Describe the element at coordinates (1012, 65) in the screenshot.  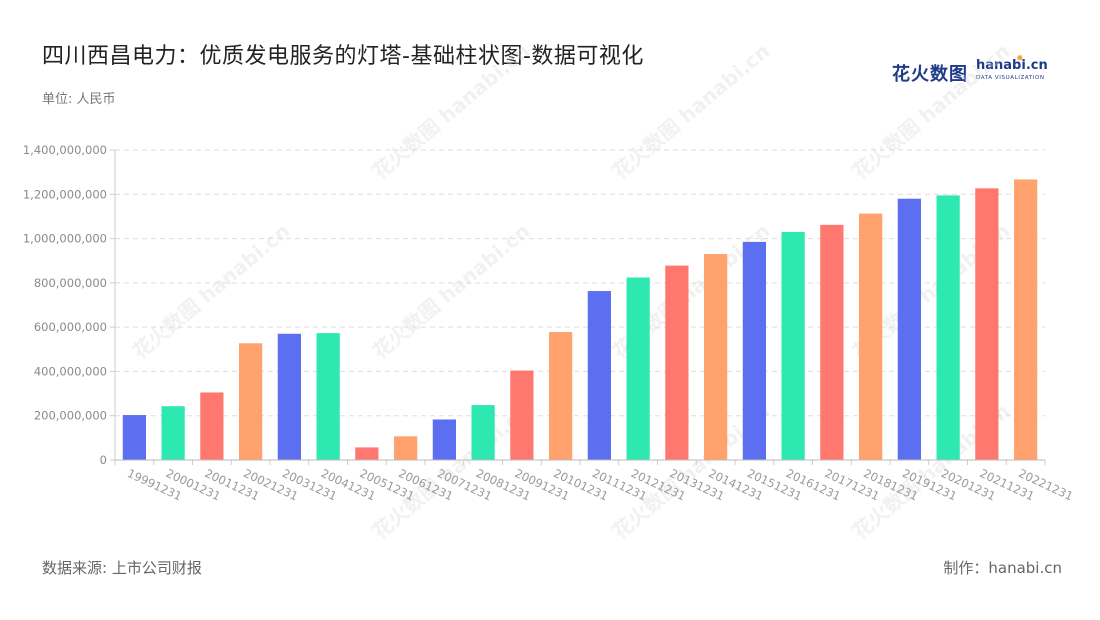
I see `logo-en-text: hanabi.cn` at that location.